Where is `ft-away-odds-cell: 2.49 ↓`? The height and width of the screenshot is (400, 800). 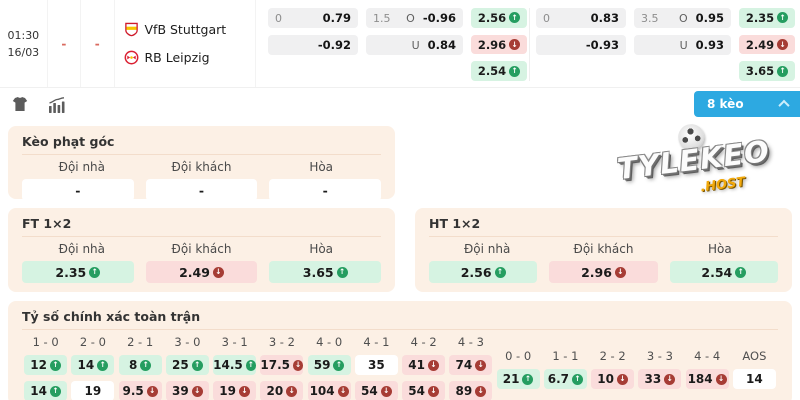
ft-away-odds-cell: 2.49 ↓ is located at coordinates (201, 272).